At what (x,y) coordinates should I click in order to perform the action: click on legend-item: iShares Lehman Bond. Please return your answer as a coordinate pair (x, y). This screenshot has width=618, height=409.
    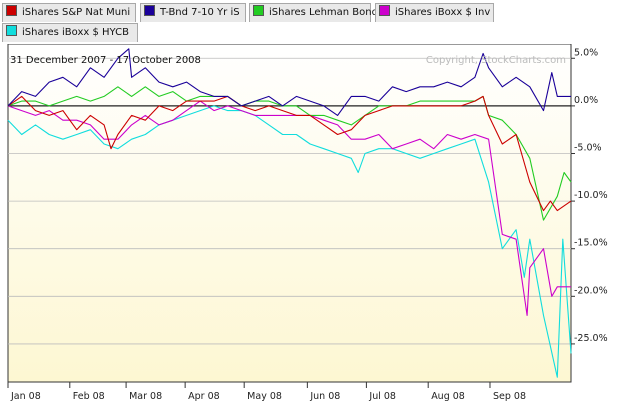
    Looking at the image, I should click on (313, 12).